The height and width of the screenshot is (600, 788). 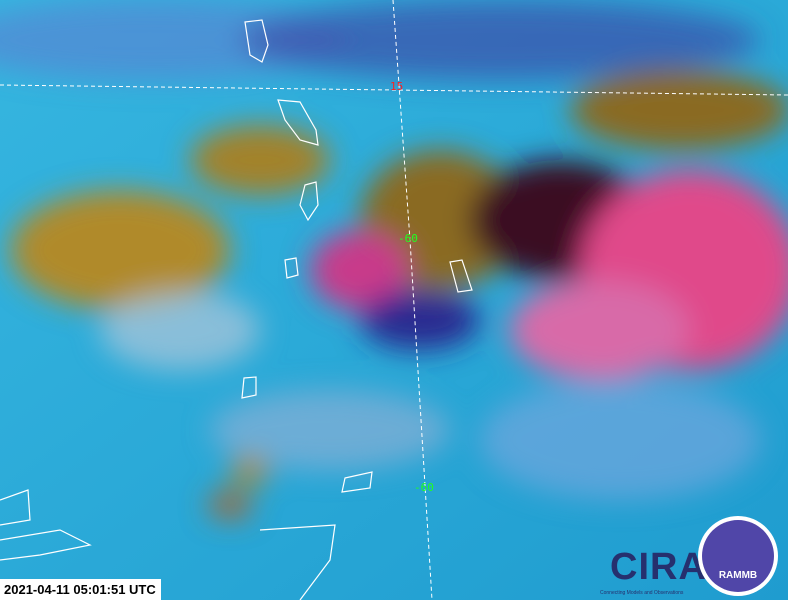 I want to click on cira-logo: CIRA, so click(x=658, y=567).